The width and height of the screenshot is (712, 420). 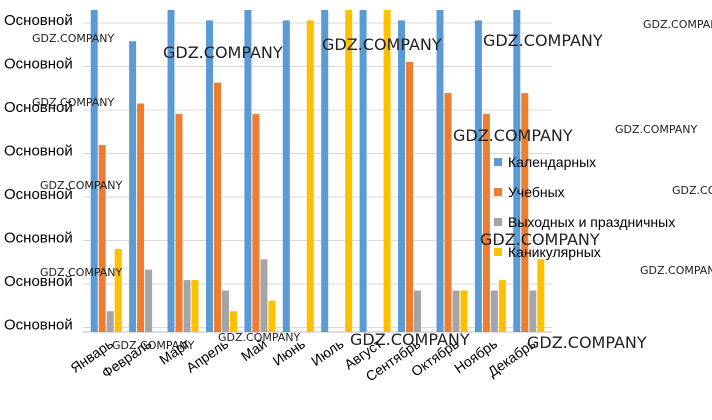 What do you see at coordinates (149, 300) in the screenshot?
I see `bar-Выходных и праздничных-Февраль` at bounding box center [149, 300].